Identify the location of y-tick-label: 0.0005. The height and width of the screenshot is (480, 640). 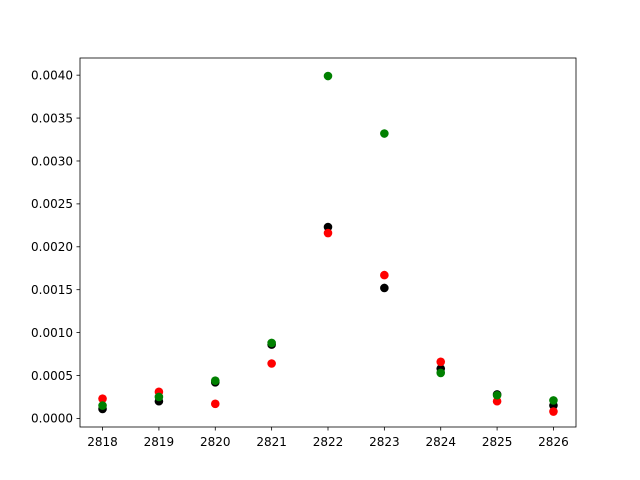
(52, 376).